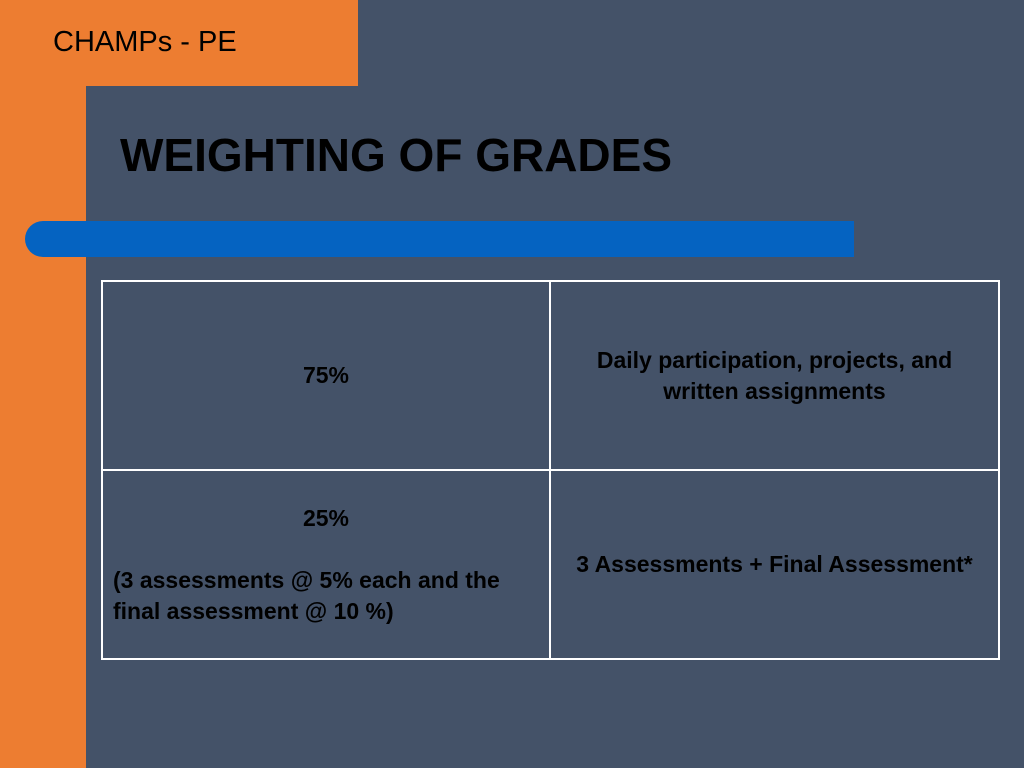 This screenshot has height=768, width=1024. I want to click on weight-cell: 75%, so click(326, 375).